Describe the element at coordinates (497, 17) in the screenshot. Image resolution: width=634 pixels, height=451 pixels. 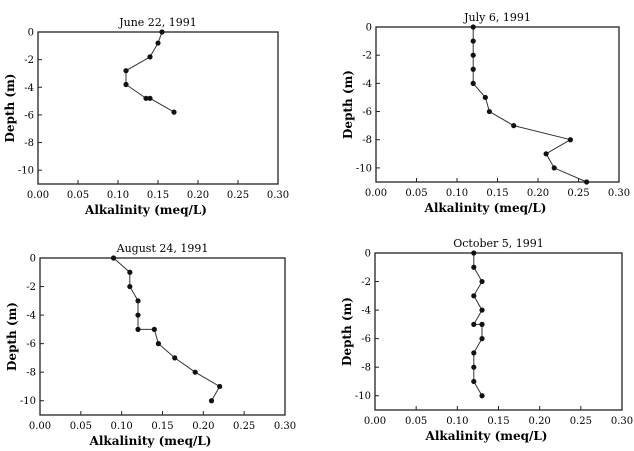
I see `chart-title: July 6, 1991` at that location.